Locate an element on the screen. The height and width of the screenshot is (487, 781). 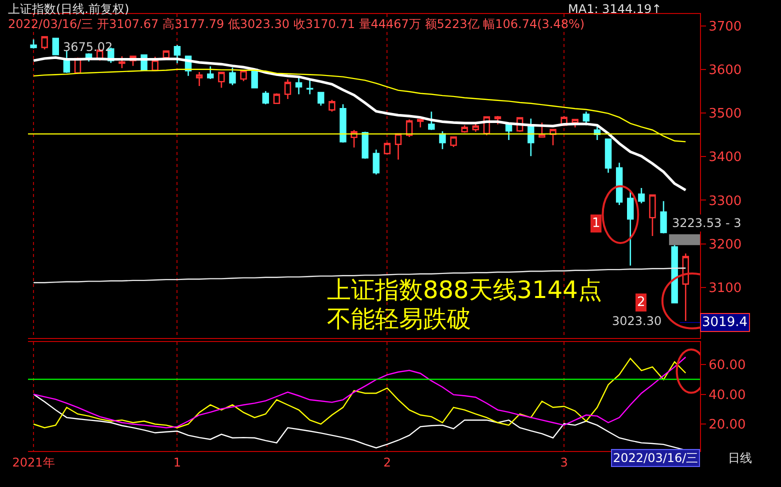
y-tick-label: 3400 is located at coordinates (725, 158).